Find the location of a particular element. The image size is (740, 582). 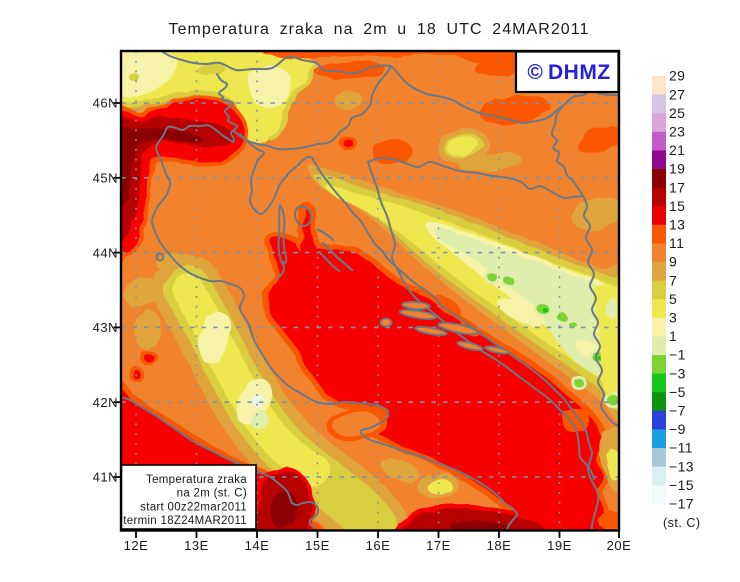

svg-text: 44N is located at coordinates (105, 252).